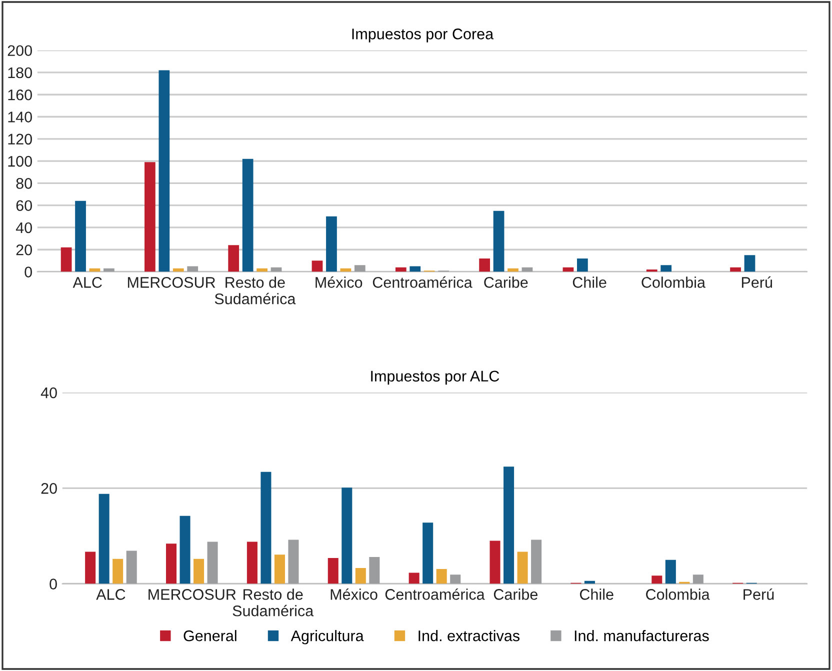 The height and width of the screenshot is (671, 832). I want to click on x-tick-label: MERCOSUR, so click(172, 282).